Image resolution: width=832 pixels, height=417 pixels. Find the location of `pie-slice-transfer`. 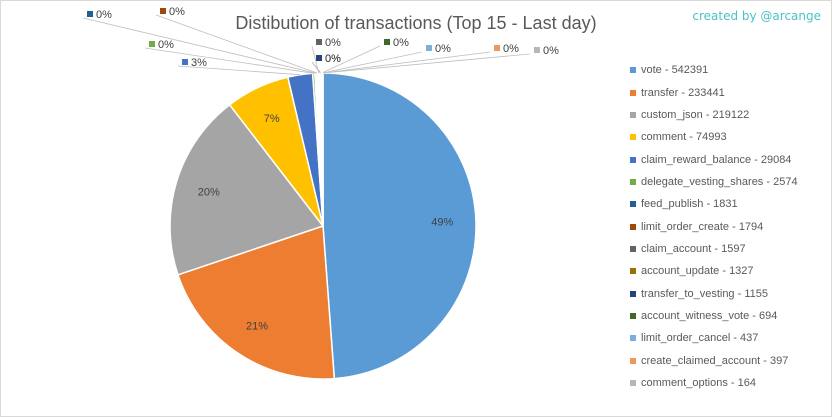

pie-slice-transfer is located at coordinates (256, 302).